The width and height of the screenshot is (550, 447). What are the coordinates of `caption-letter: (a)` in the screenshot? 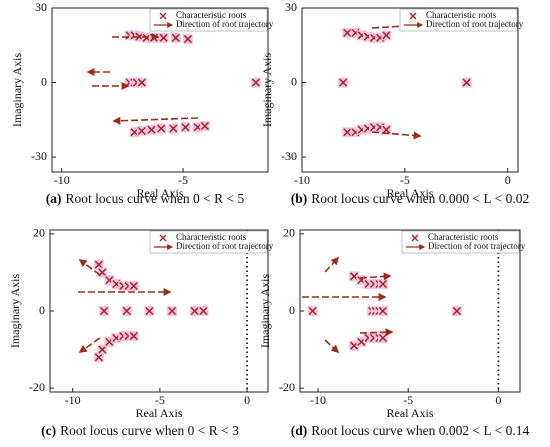 It's located at (54, 198).